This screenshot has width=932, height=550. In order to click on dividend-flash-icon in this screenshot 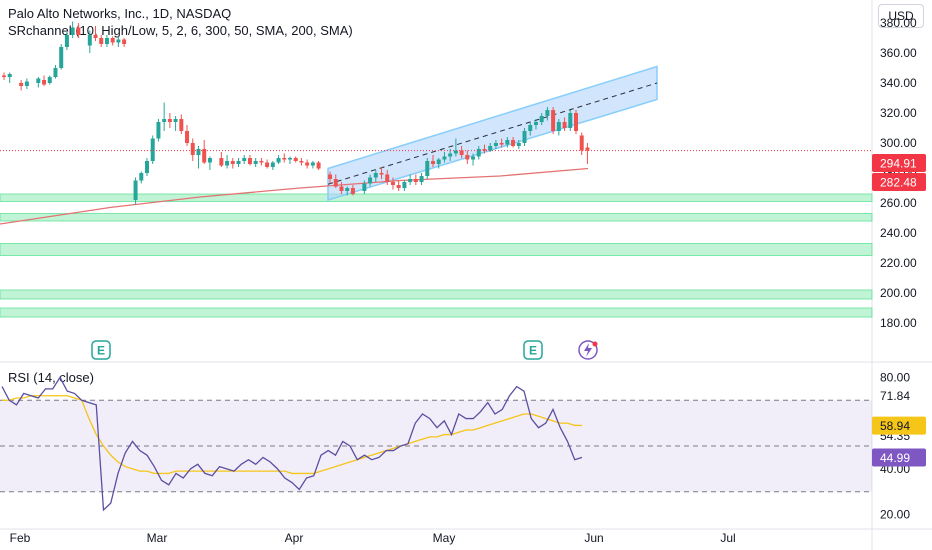, I will do `click(588, 350)`.